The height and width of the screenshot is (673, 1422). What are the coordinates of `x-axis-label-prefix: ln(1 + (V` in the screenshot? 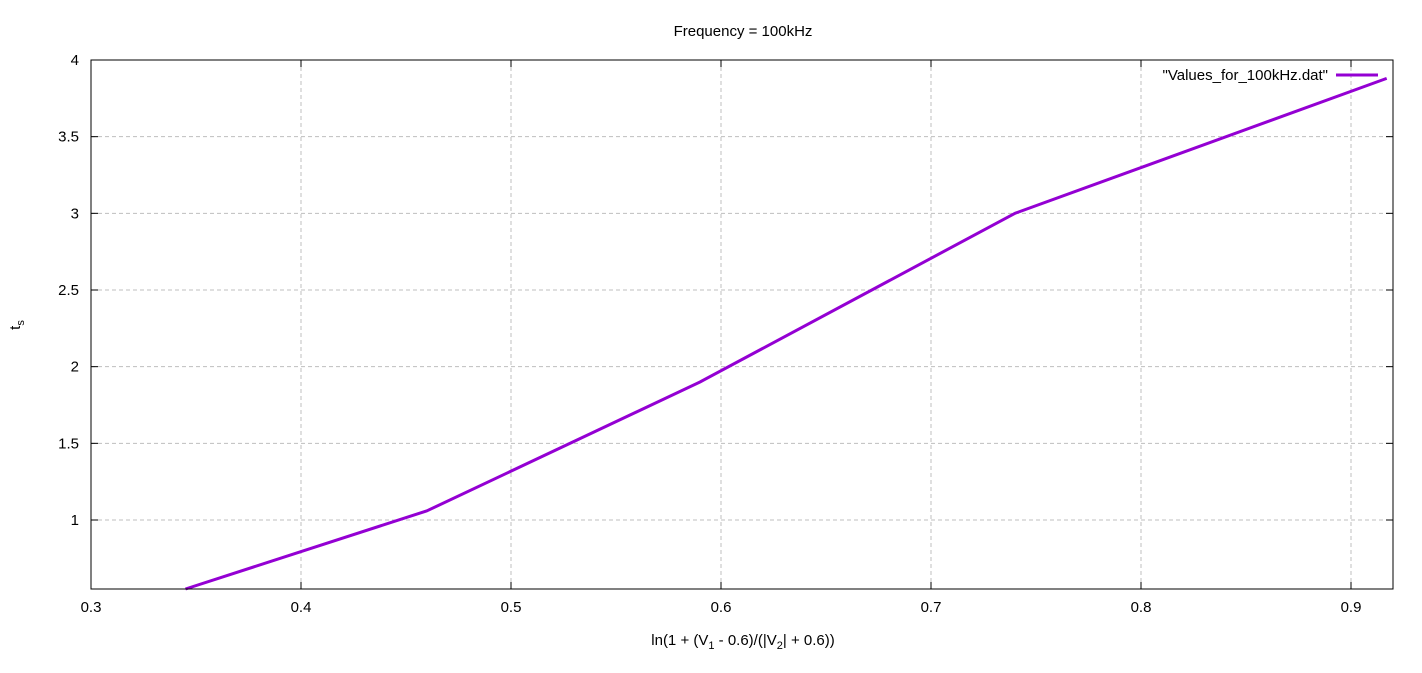 It's located at (679, 640).